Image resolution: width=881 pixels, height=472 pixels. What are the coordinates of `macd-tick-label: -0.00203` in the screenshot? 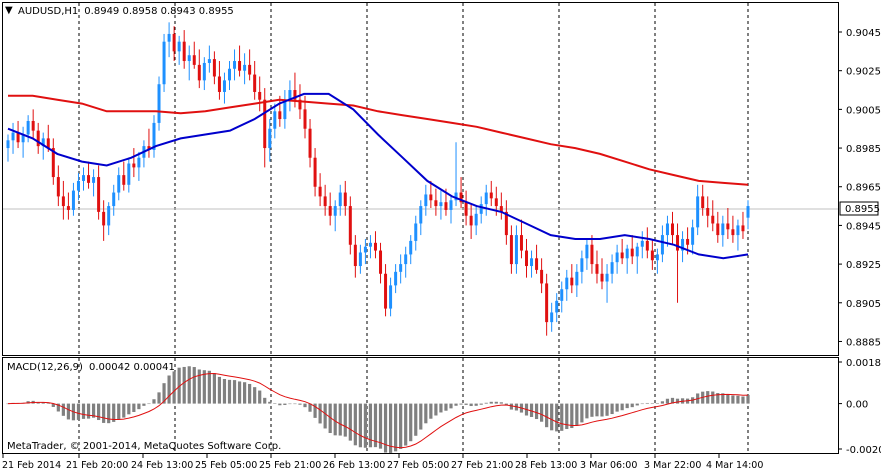 It's located at (863, 450).